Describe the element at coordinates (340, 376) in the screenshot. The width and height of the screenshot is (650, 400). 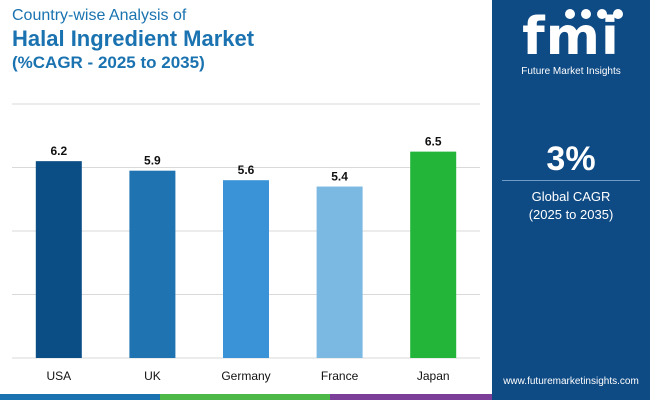
I see `tick-label: France` at that location.